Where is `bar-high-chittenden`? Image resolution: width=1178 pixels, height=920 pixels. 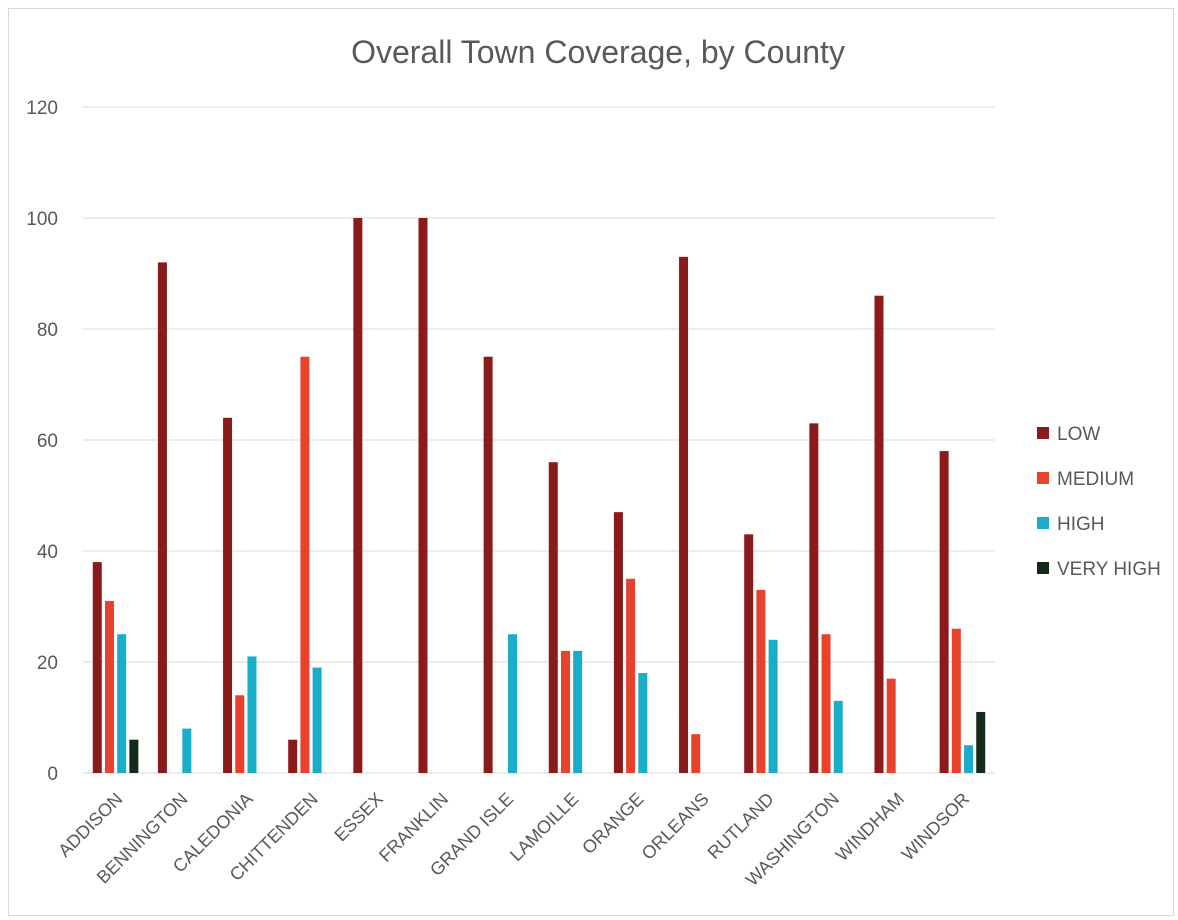
bar-high-chittenden is located at coordinates (317, 720).